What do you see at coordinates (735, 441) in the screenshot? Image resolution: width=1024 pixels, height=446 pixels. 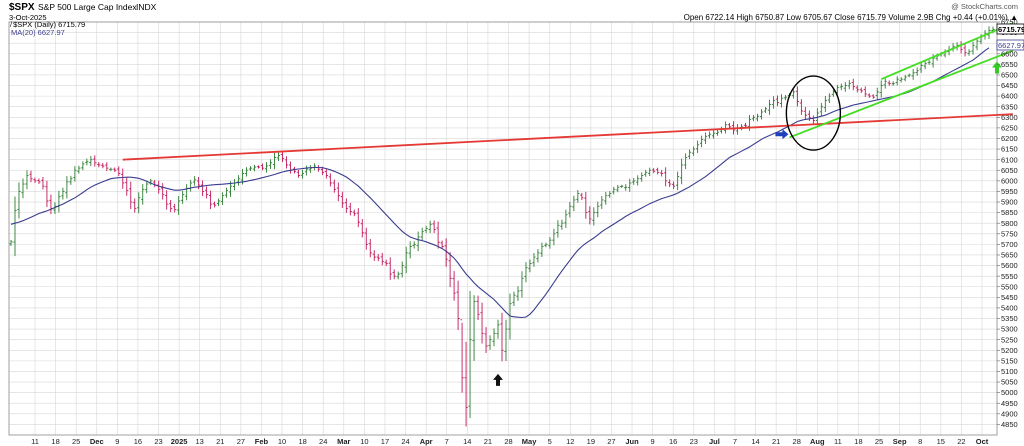 I see `x-tick-label: 7` at bounding box center [735, 441].